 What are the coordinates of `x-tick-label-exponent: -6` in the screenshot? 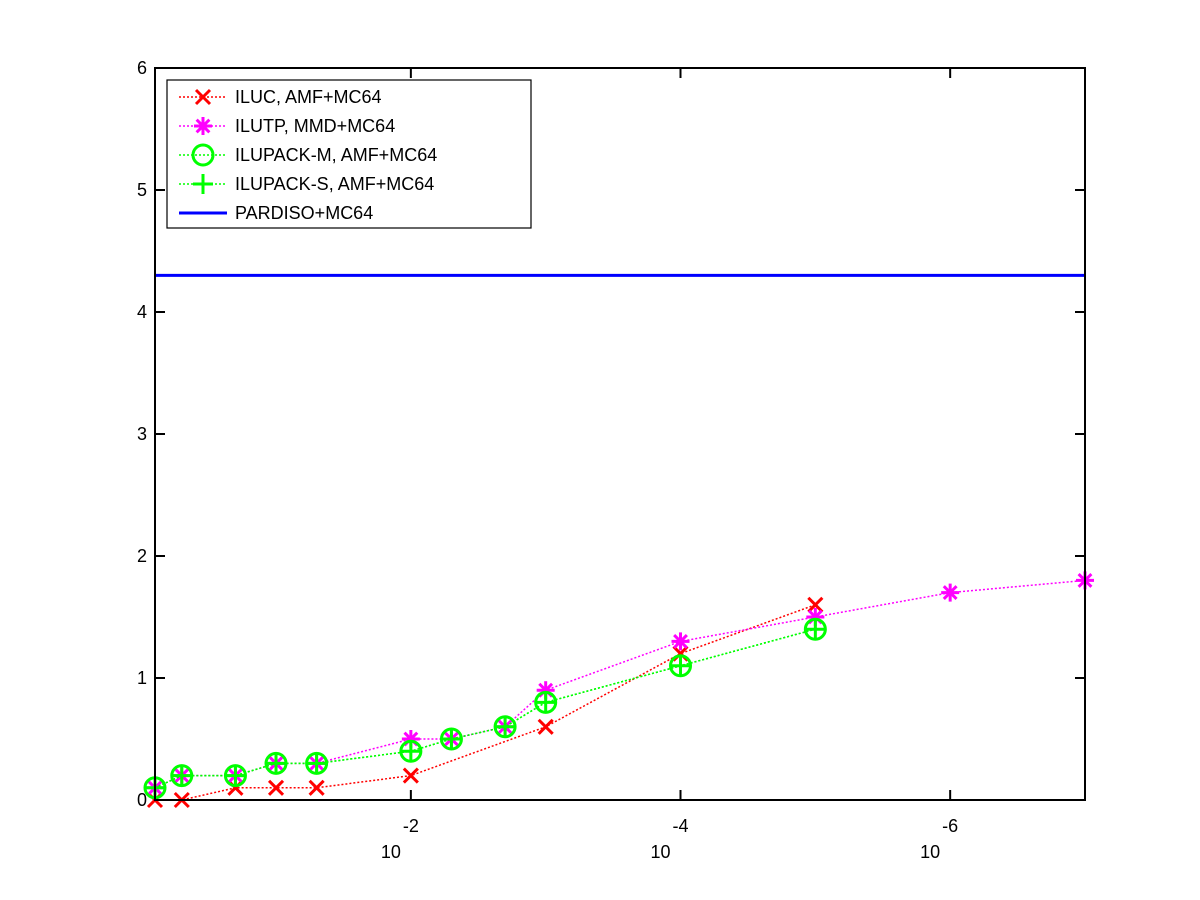 It's located at (950, 826).